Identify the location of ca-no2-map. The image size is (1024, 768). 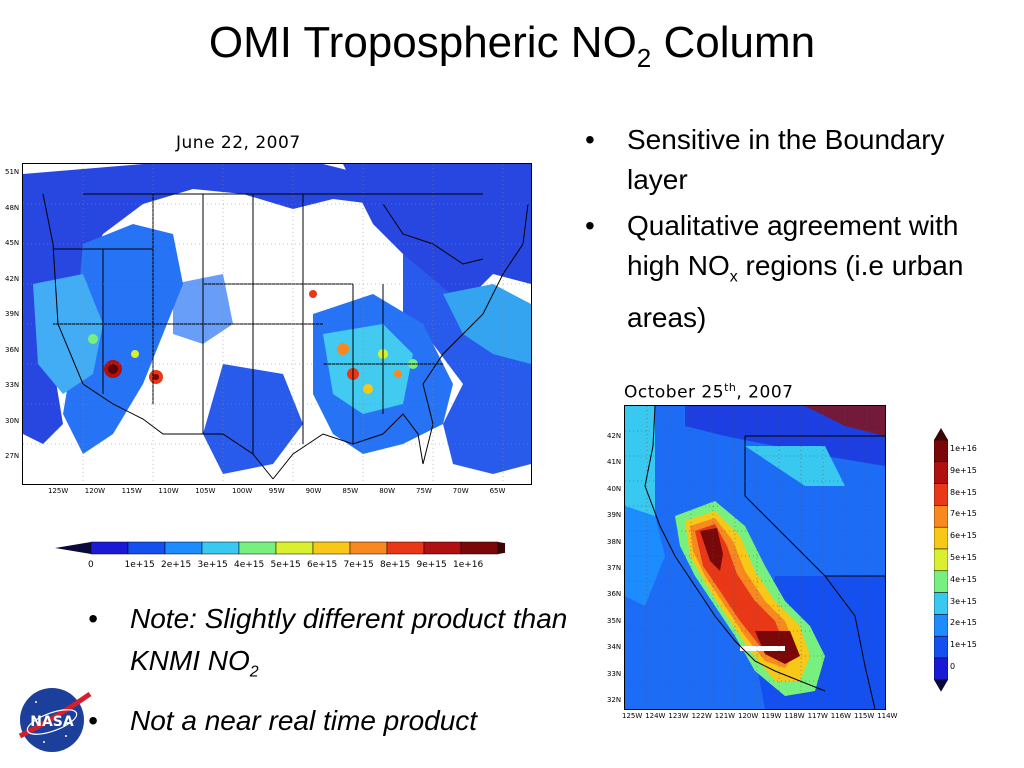
(755, 557).